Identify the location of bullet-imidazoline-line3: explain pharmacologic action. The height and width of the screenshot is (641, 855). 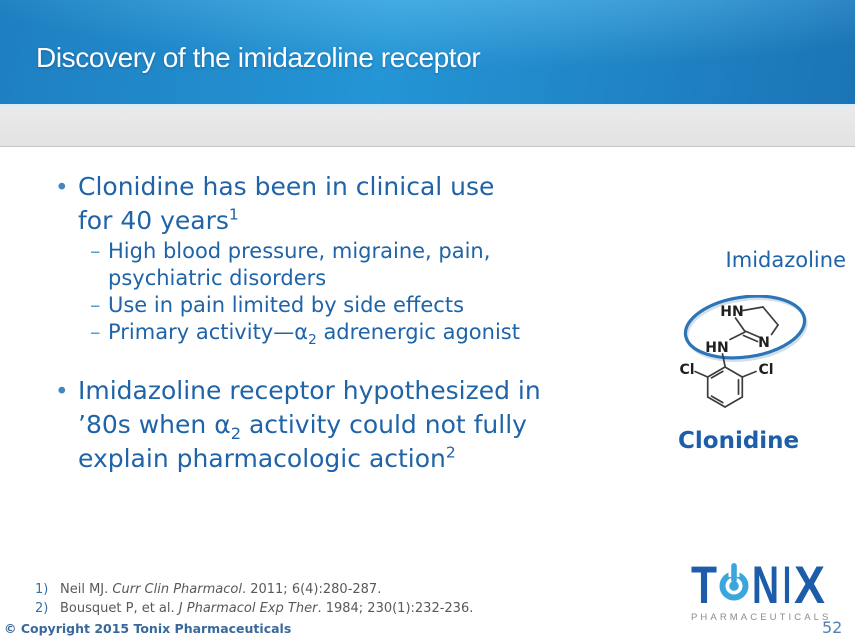
(262, 458).